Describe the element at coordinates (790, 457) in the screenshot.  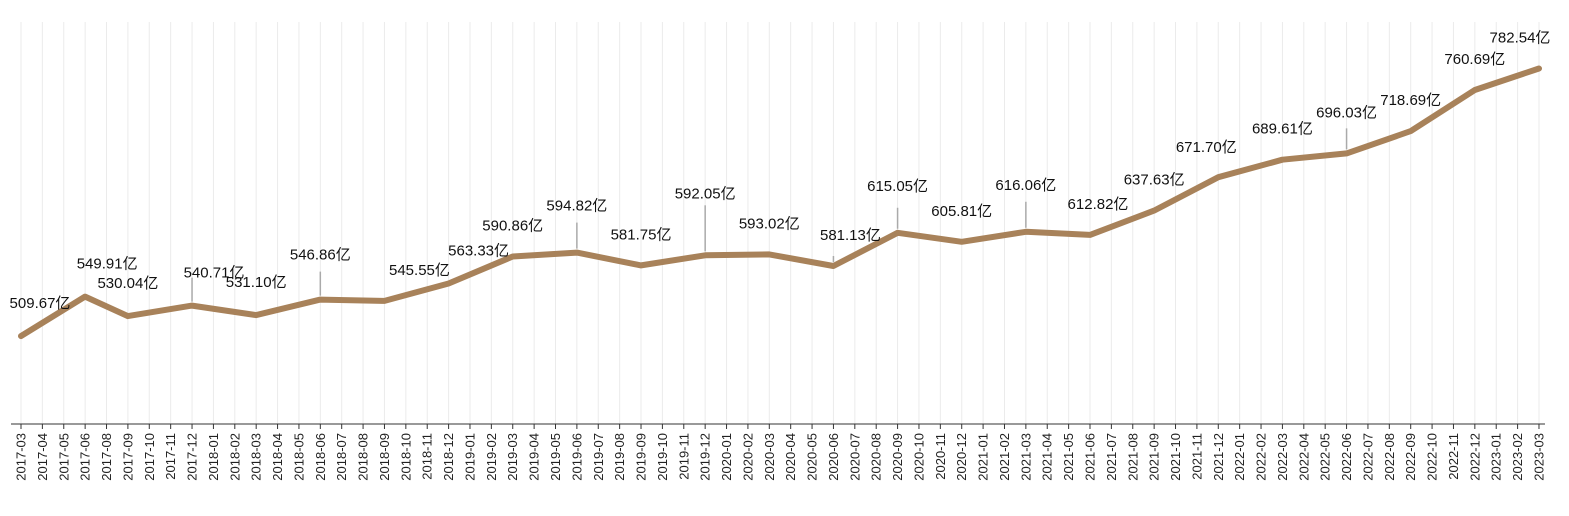
I see `x-tick-label: 2020-04` at that location.